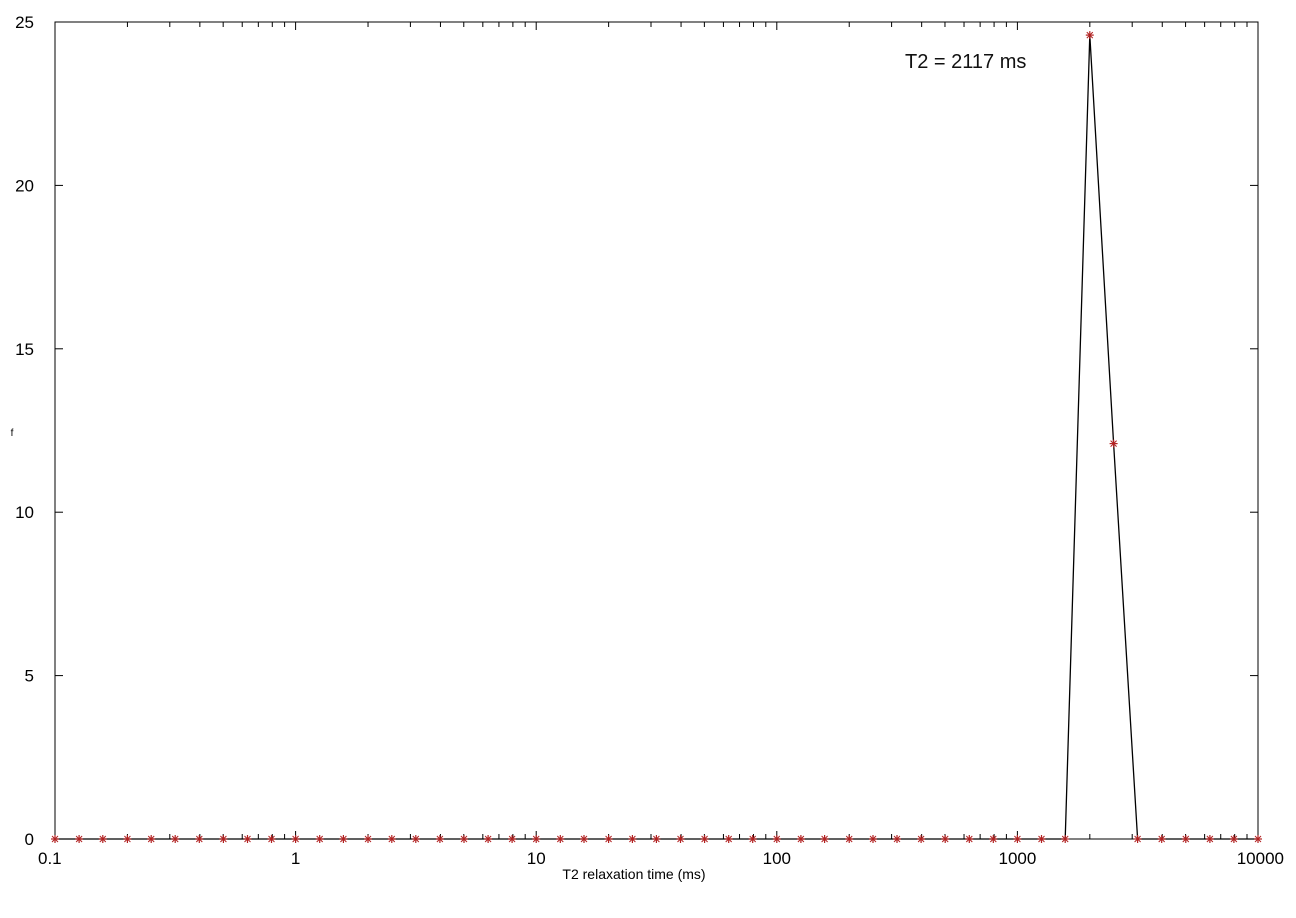 The height and width of the screenshot is (918, 1296). I want to click on x-tick-label: 1, so click(295, 858).